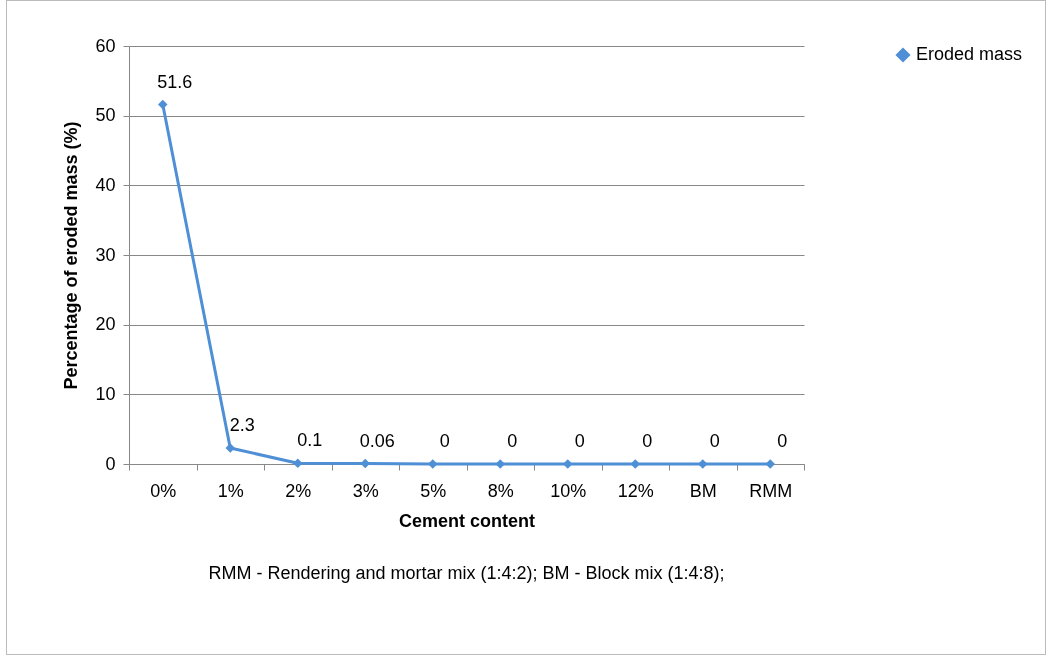 The image size is (1054, 659). Describe the element at coordinates (771, 490) in the screenshot. I see `x-tick-label: RMM` at that location.